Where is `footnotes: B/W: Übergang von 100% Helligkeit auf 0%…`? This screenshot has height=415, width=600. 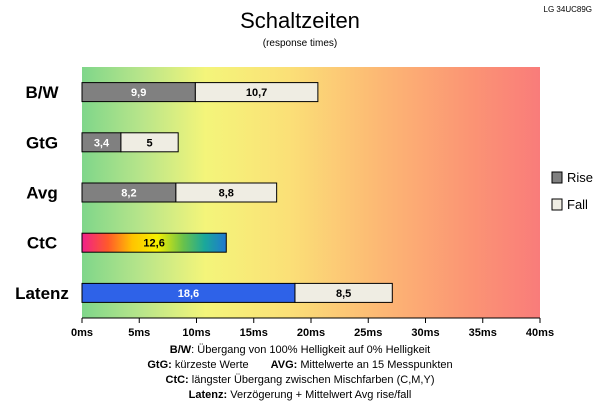 footnotes: B/W: Übergang von 100% Helligkeit auf 0%… is located at coordinates (300, 373).